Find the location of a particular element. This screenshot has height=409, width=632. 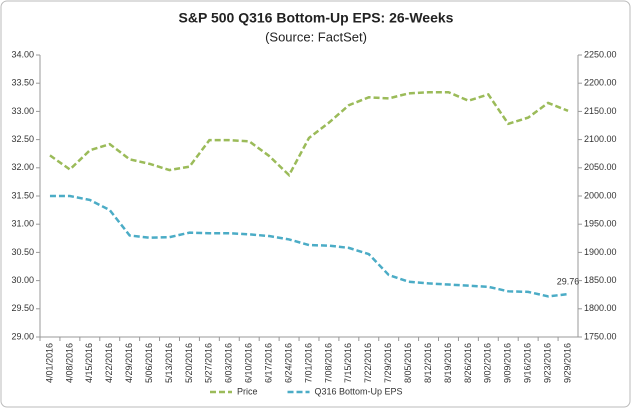

y-tick-label: 30.00 is located at coordinates (22, 280).